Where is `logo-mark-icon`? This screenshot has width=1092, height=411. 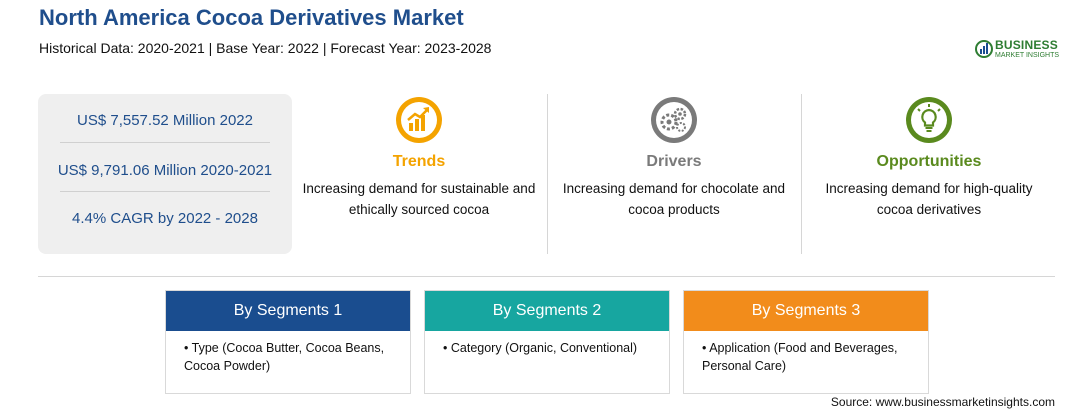
logo-mark-icon is located at coordinates (984, 49).